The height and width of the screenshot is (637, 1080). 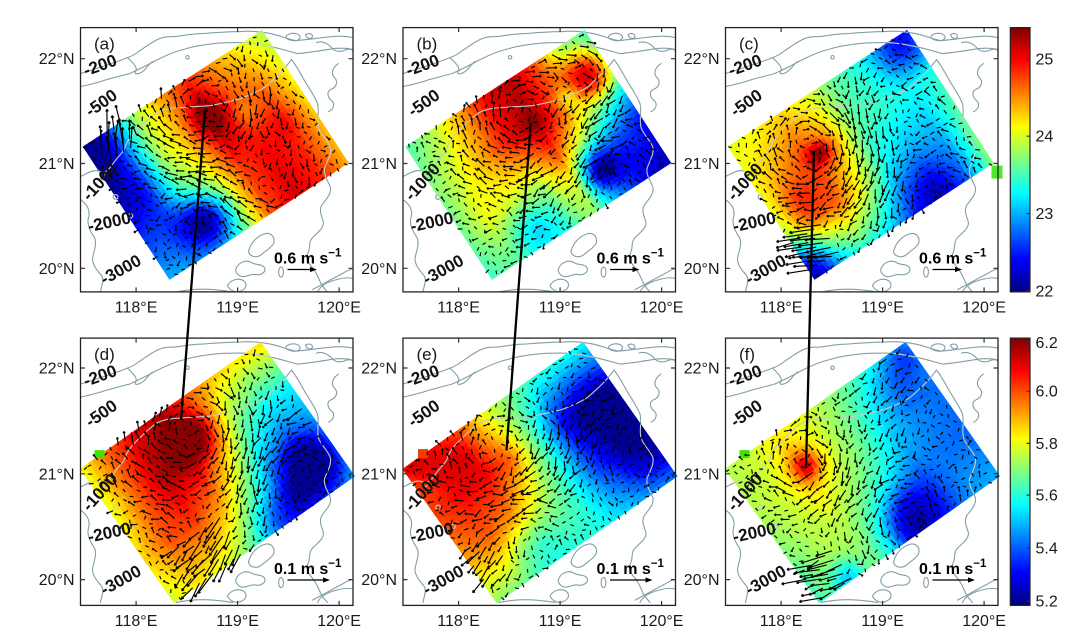 What do you see at coordinates (747, 354) in the screenshot?
I see `svg-text: (f)` at bounding box center [747, 354].